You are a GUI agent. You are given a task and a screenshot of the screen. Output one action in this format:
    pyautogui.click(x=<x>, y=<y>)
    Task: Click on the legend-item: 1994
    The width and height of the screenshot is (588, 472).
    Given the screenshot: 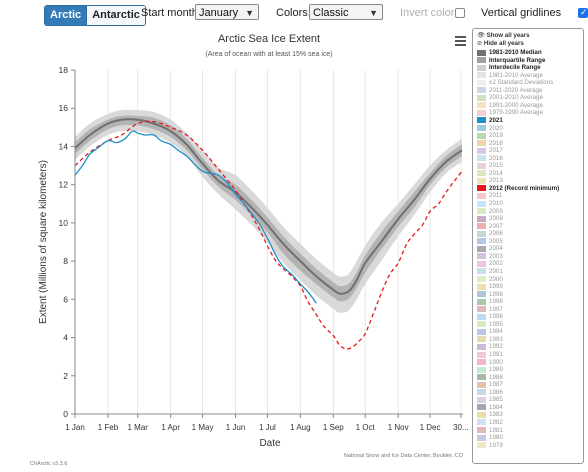 What is the action you would take?
    pyautogui.click(x=490, y=331)
    